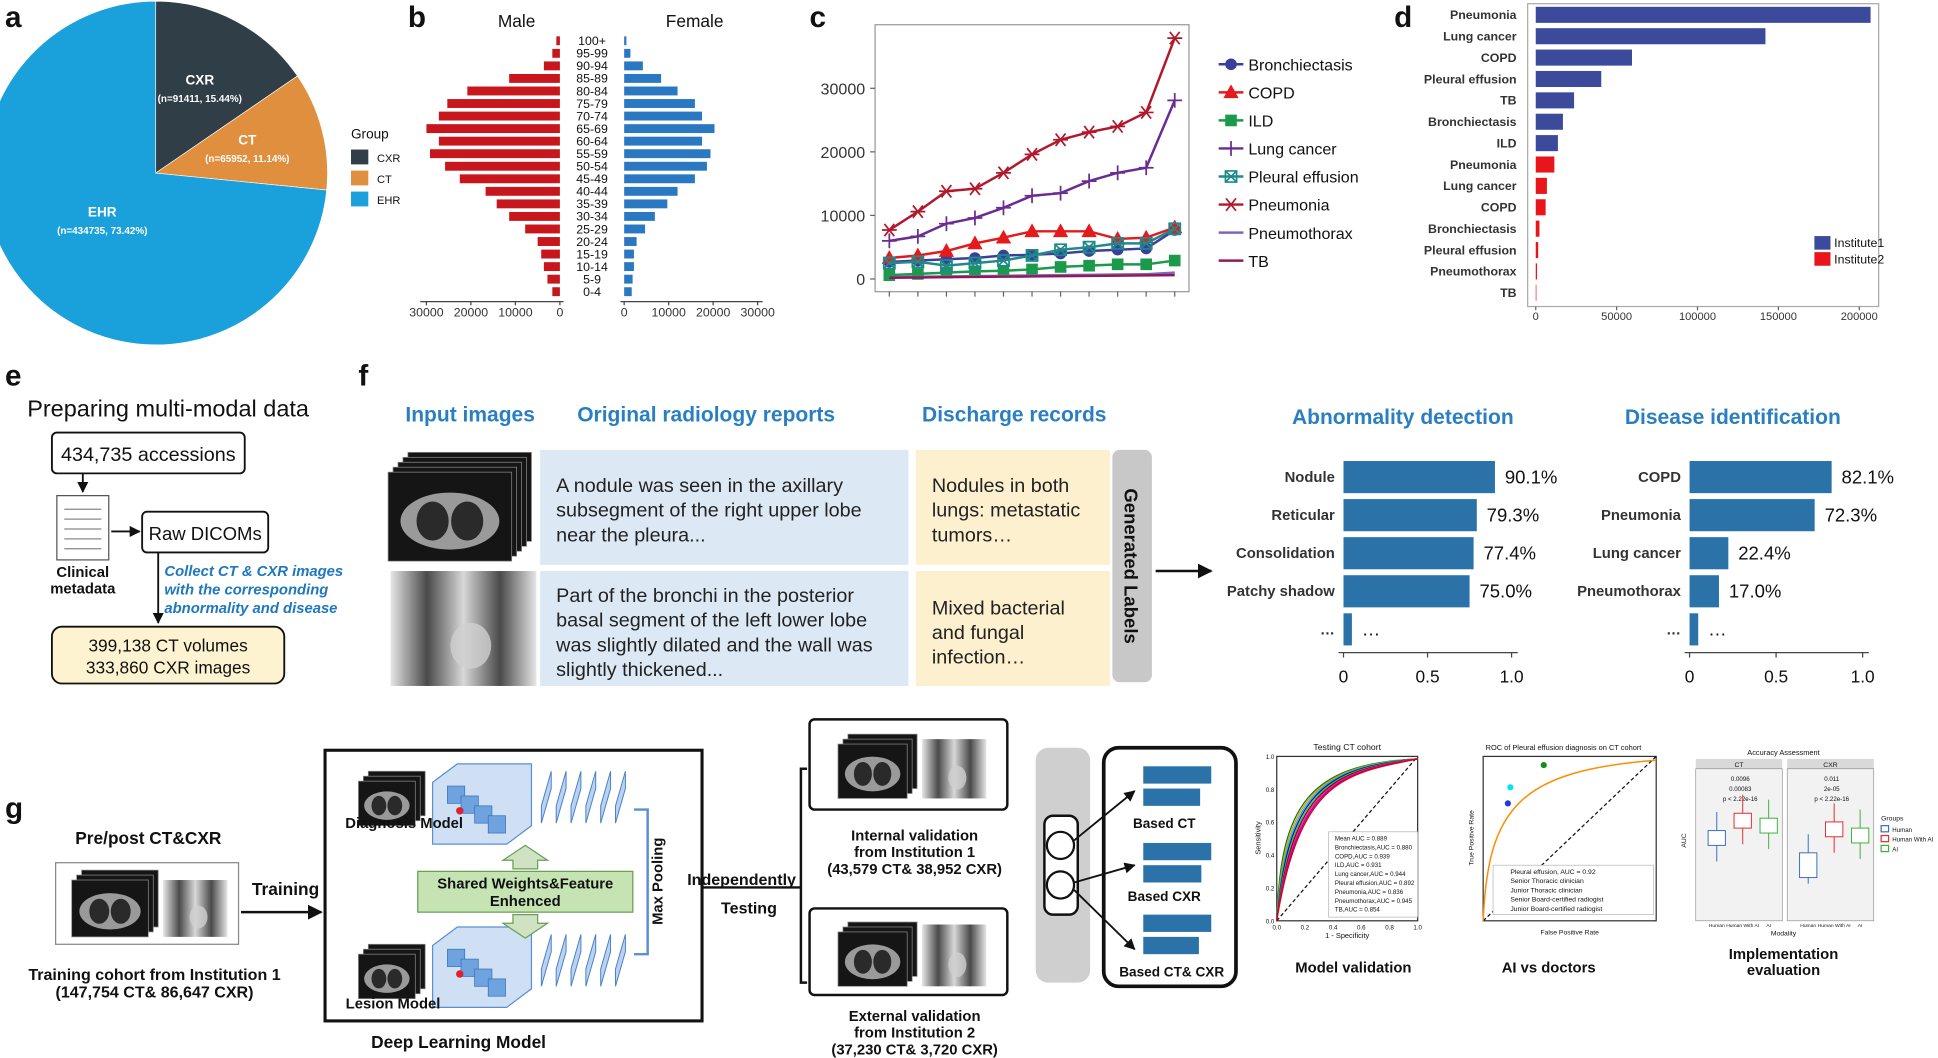 Image resolution: width=1938 pixels, height=1058 pixels. Describe the element at coordinates (1012, 628) in the screenshot. I see `discharge-box` at that location.